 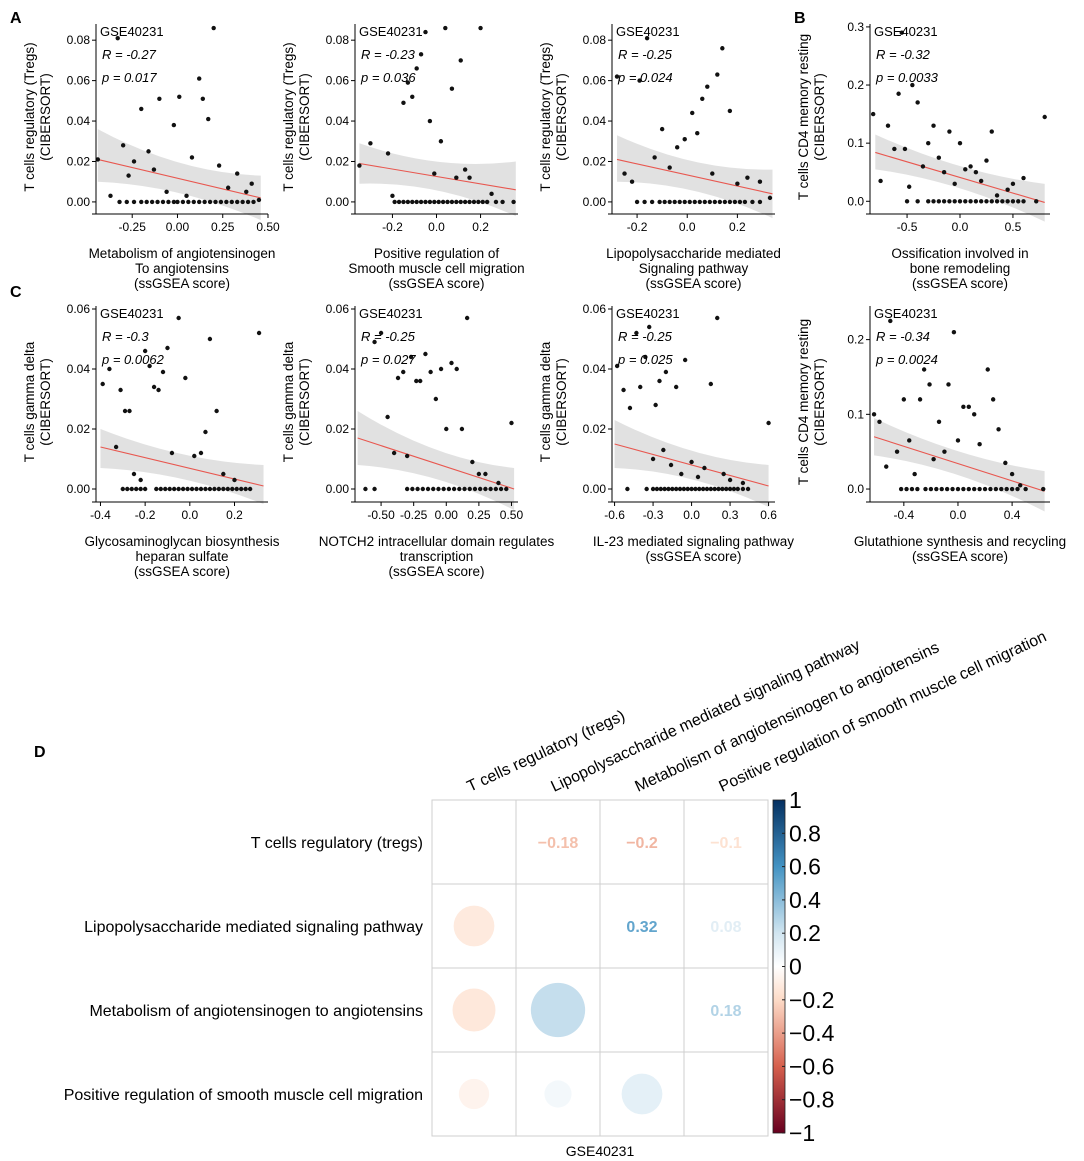 What do you see at coordinates (79, 202) in the screenshot?
I see `y-tick-label: 0.00` at bounding box center [79, 202].